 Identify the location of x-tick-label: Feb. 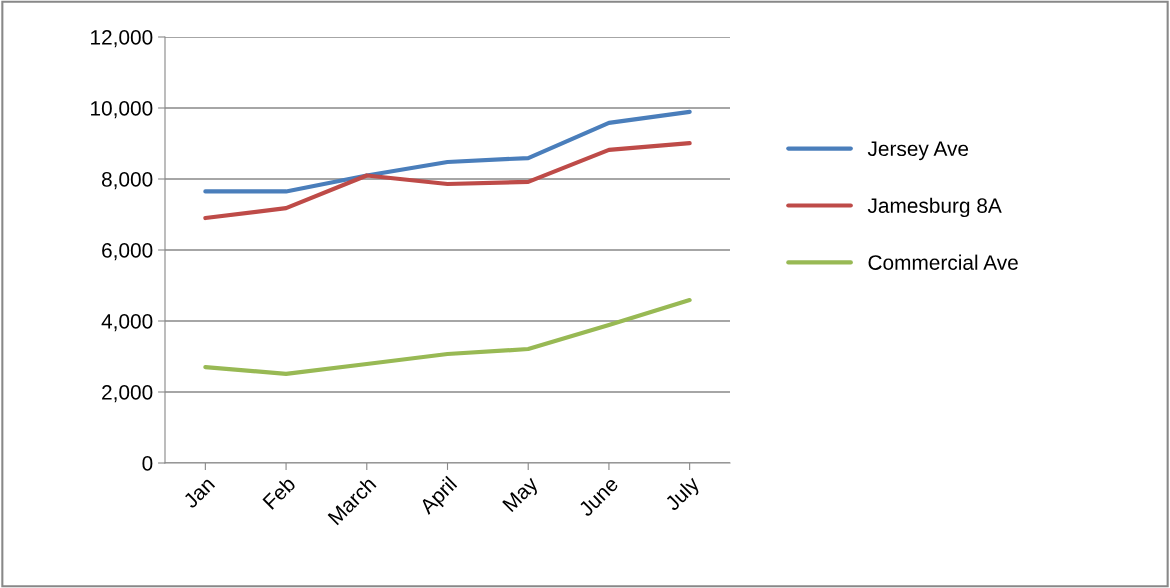
(279, 492).